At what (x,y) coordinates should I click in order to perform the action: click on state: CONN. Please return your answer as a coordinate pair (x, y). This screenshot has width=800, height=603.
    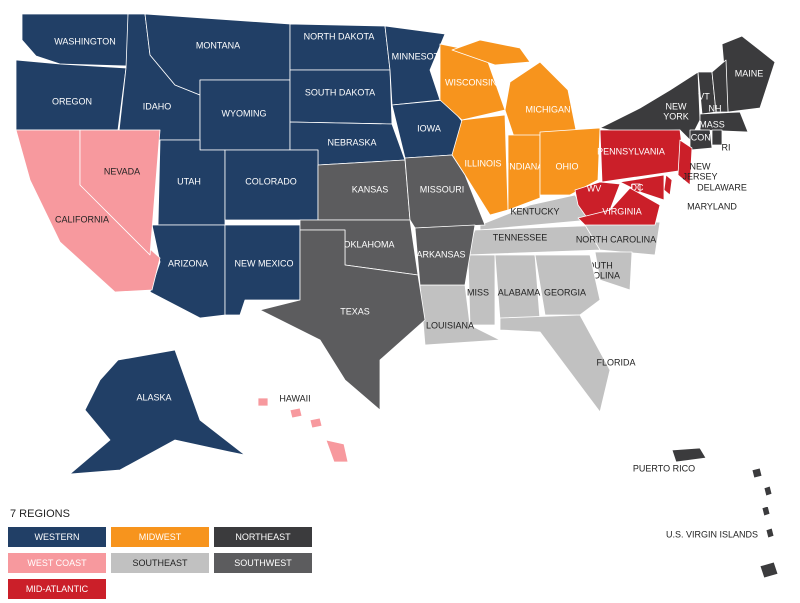
    Looking at the image, I should click on (703, 140).